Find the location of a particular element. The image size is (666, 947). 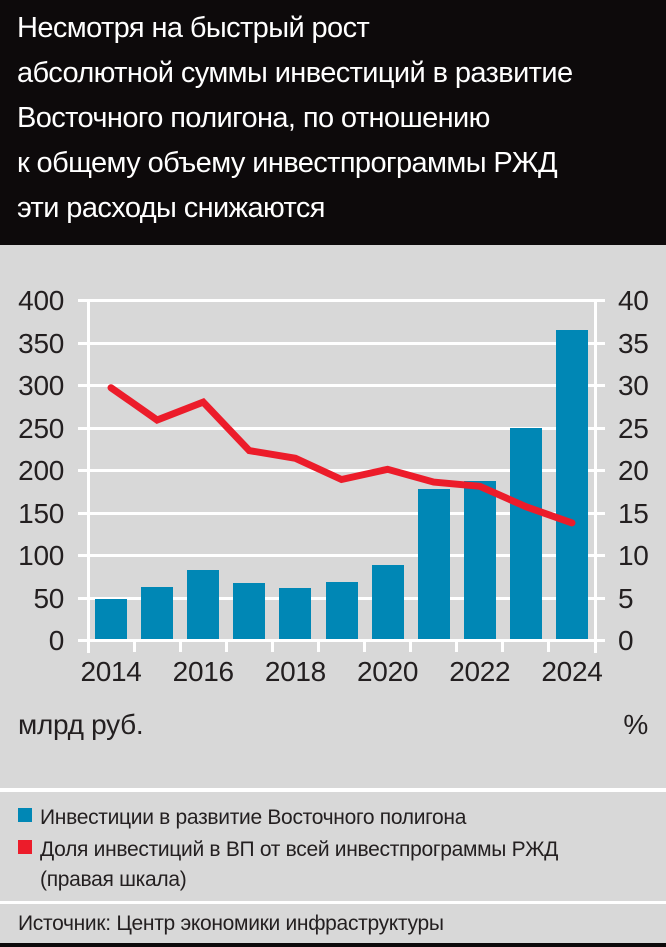

bar-2014 is located at coordinates (111, 619).